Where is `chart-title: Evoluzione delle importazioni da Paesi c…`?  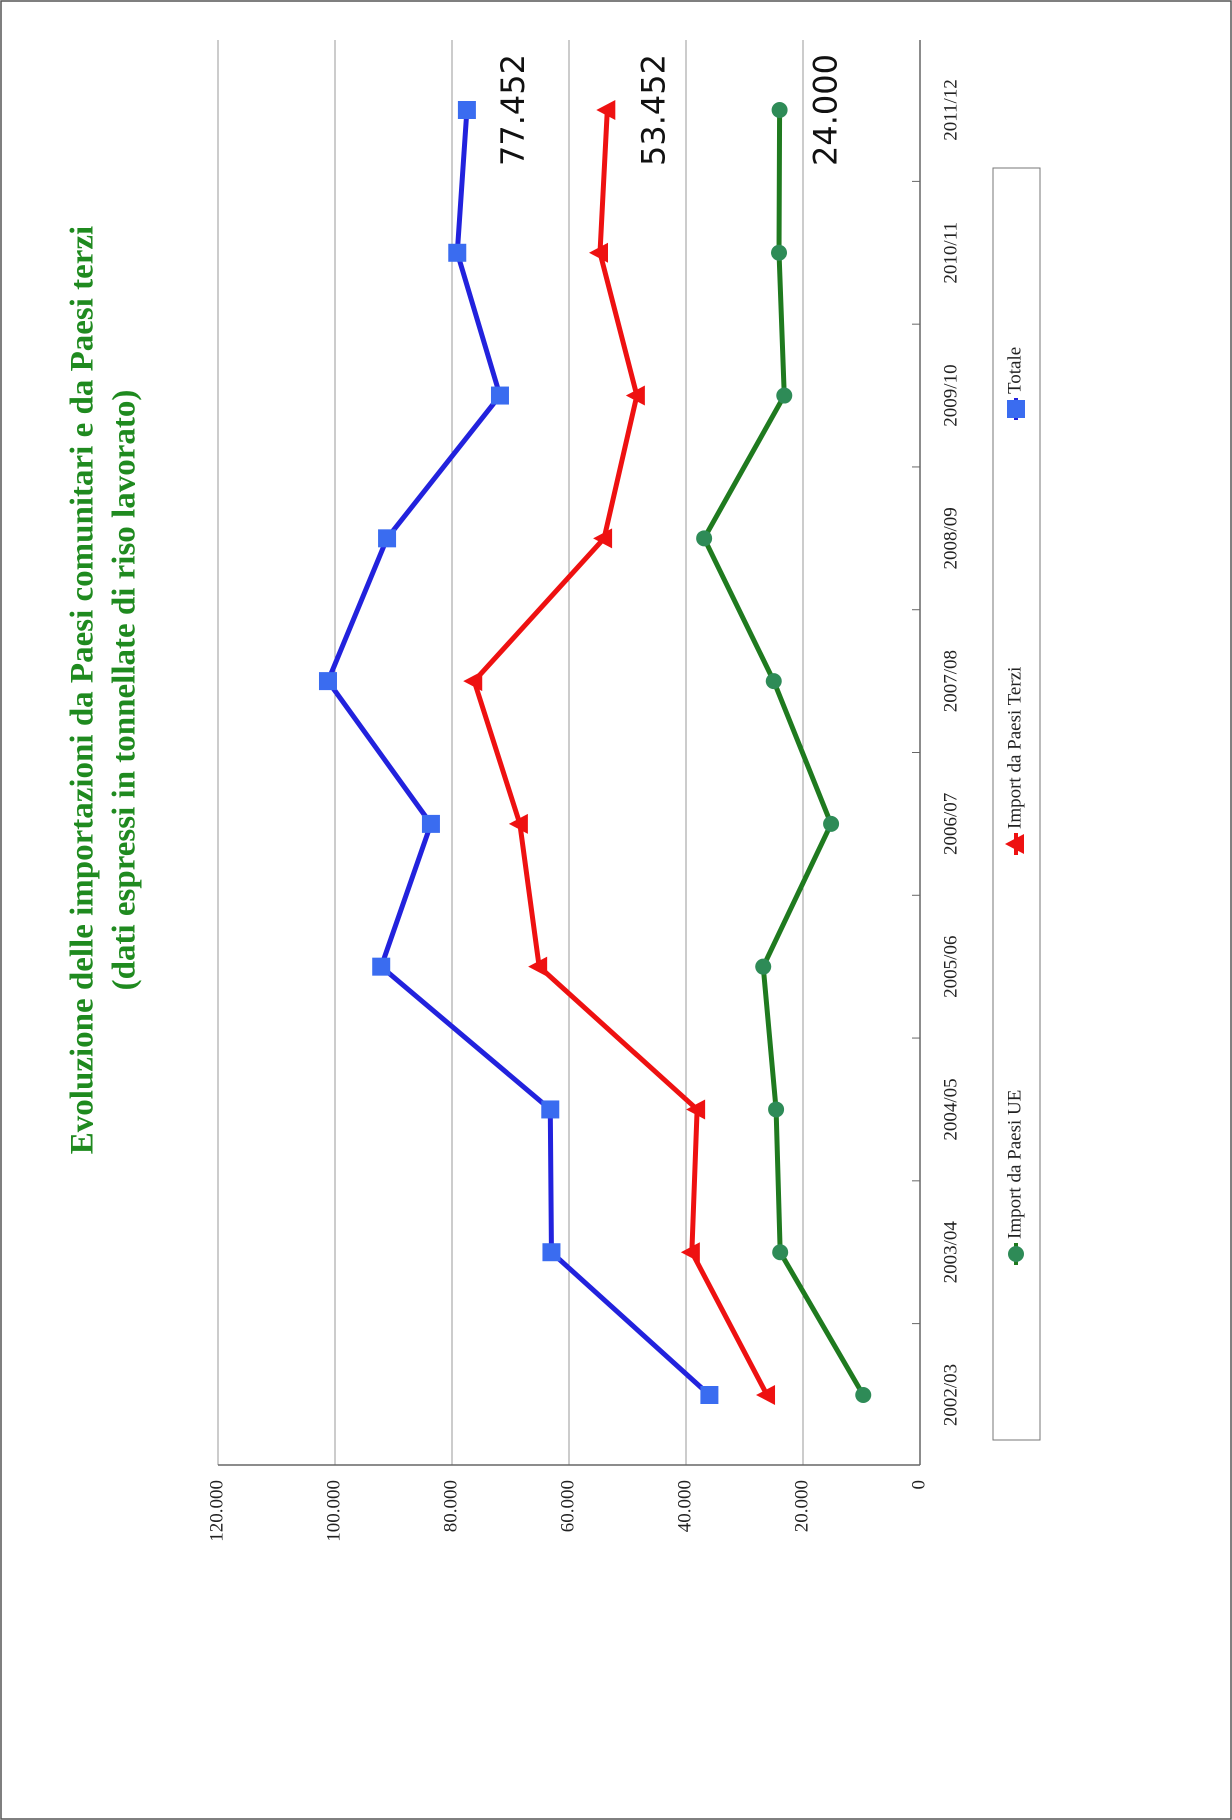
chart-title: Evoluzione delle importazioni da Paesi c… is located at coordinates (83, 690).